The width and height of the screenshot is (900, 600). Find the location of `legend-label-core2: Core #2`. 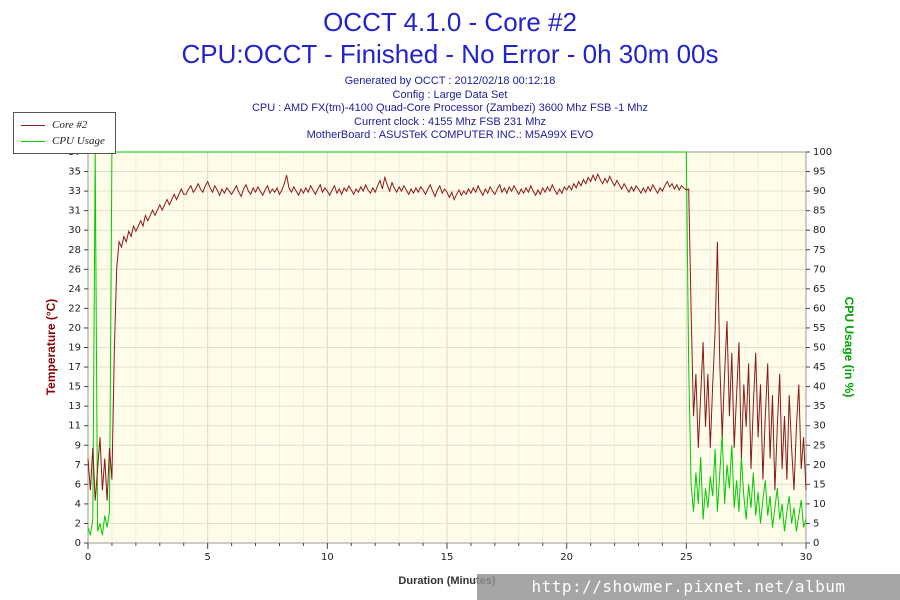

legend-label-core2: Core #2 is located at coordinates (70, 125).